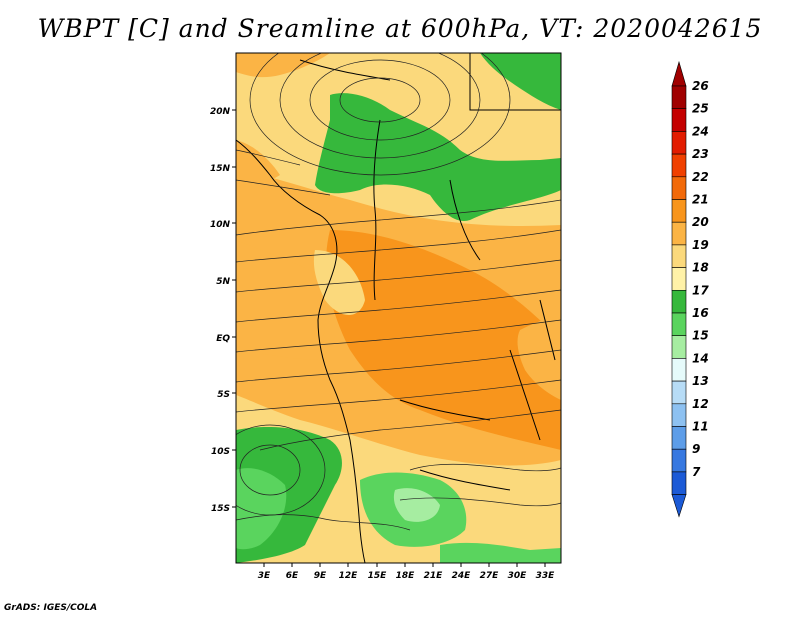 The height and width of the screenshot is (618, 800). I want to click on legend-arrow-bottom, so click(679, 506).